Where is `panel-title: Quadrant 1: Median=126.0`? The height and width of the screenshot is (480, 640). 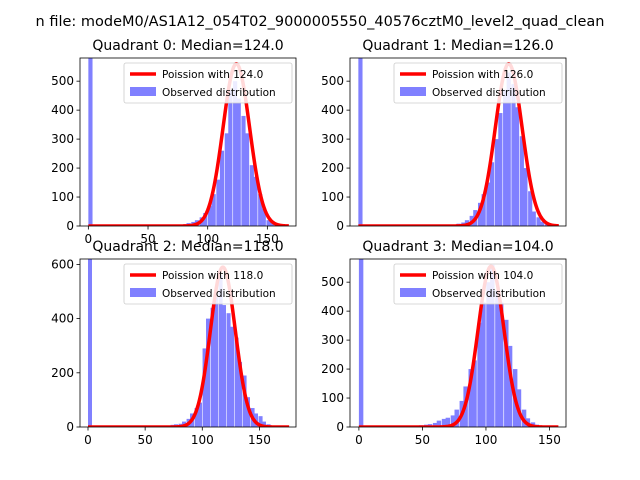
panel-title: Quadrant 1: Median=126.0 is located at coordinates (457, 46).